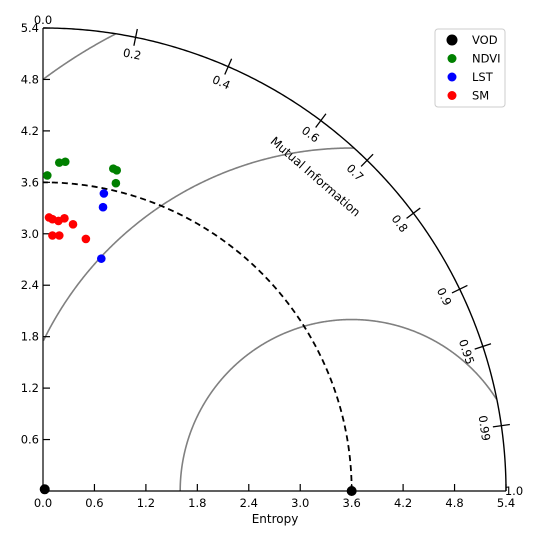 The width and height of the screenshot is (540, 540). Describe the element at coordinates (486, 59) in the screenshot. I see `legend-label-ndvi: NDVI` at that location.